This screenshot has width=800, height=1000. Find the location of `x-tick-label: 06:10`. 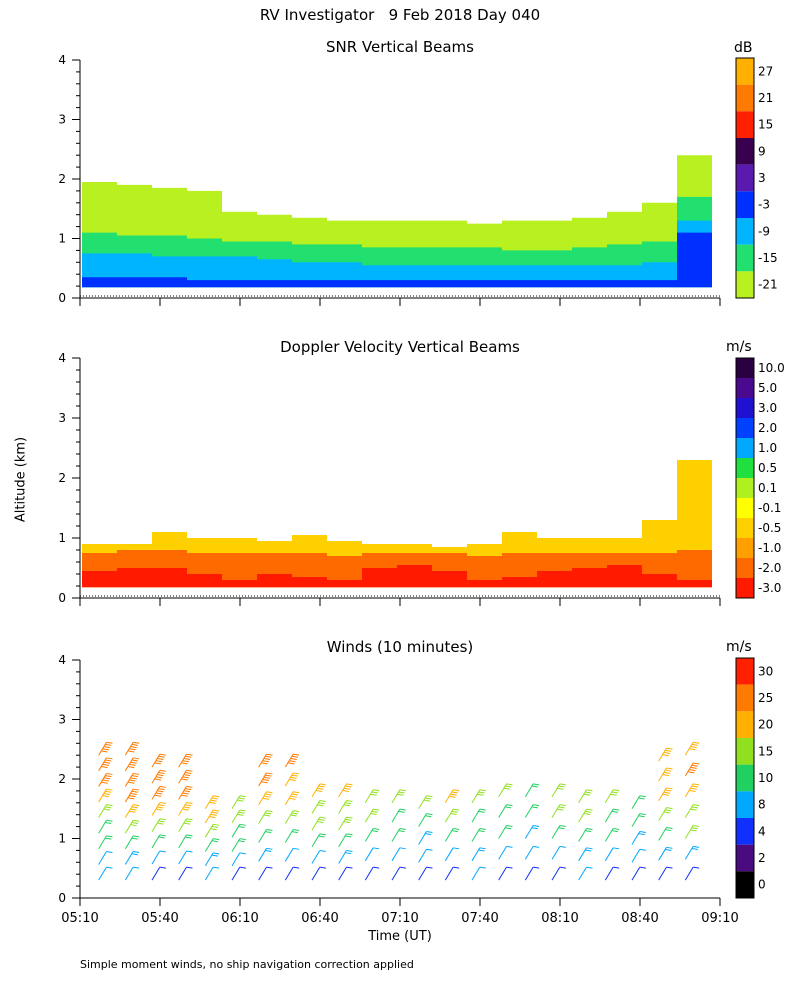

x-tick-label: 06:10 is located at coordinates (239, 918).